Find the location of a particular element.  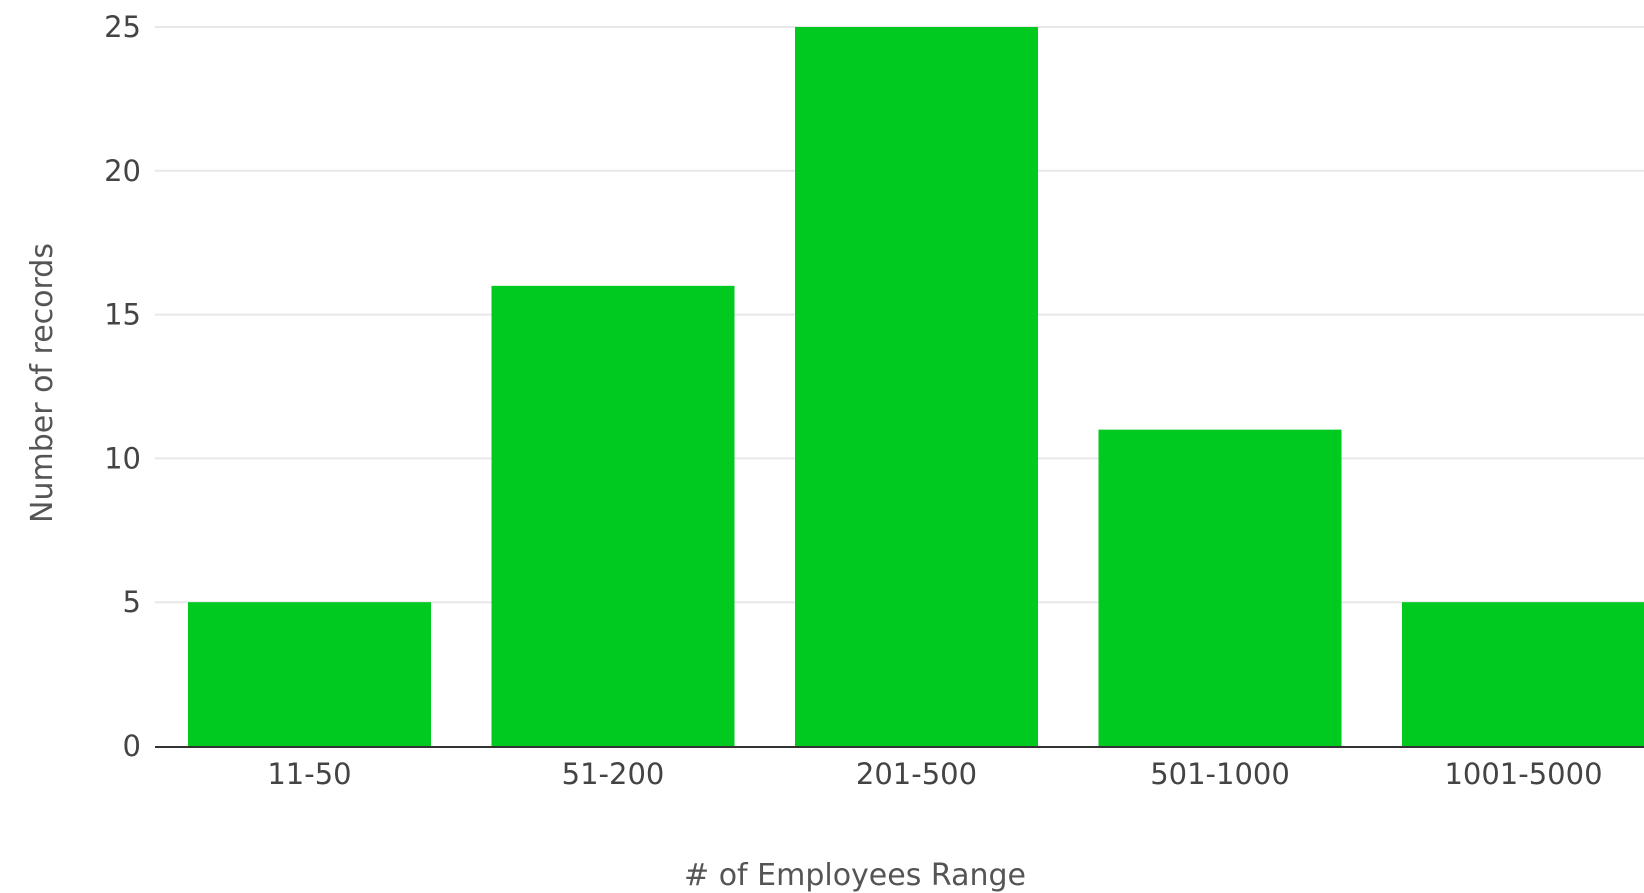

x-tick-label: 51-200 is located at coordinates (613, 774).